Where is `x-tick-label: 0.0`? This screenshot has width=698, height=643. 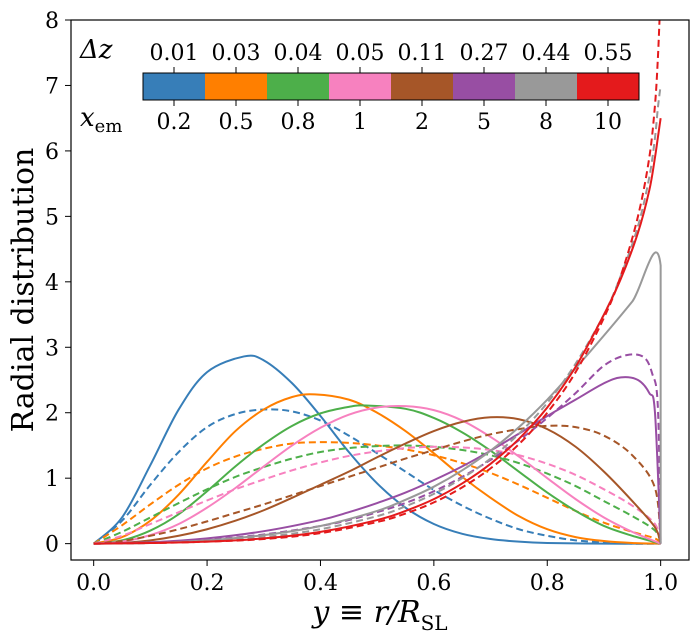 x-tick-label: 0.0 is located at coordinates (93, 583).